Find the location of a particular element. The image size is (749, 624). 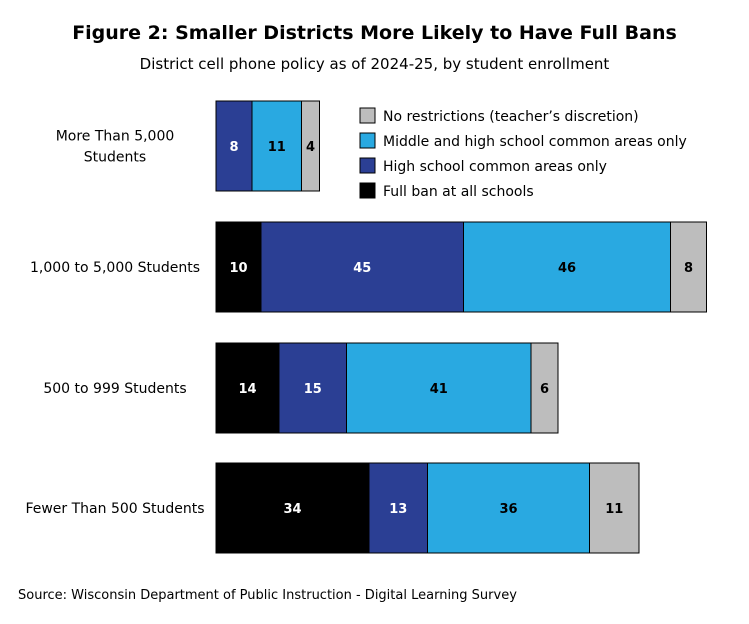

bar-segment-full-ban-at-all-schools-500-to-999-students is located at coordinates (247, 388).